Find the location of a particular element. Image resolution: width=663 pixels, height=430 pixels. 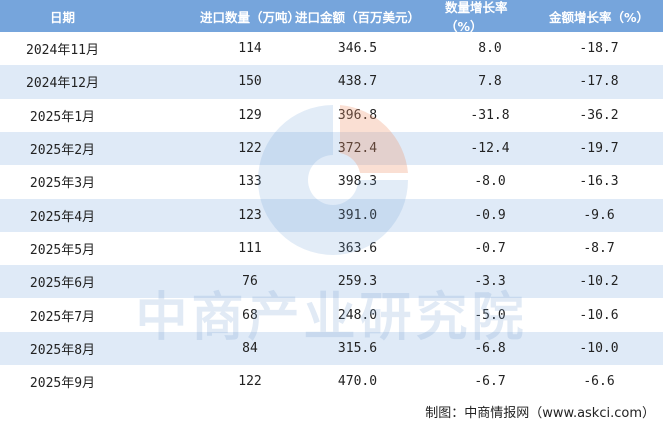

cell: 7.8 is located at coordinates (490, 82).